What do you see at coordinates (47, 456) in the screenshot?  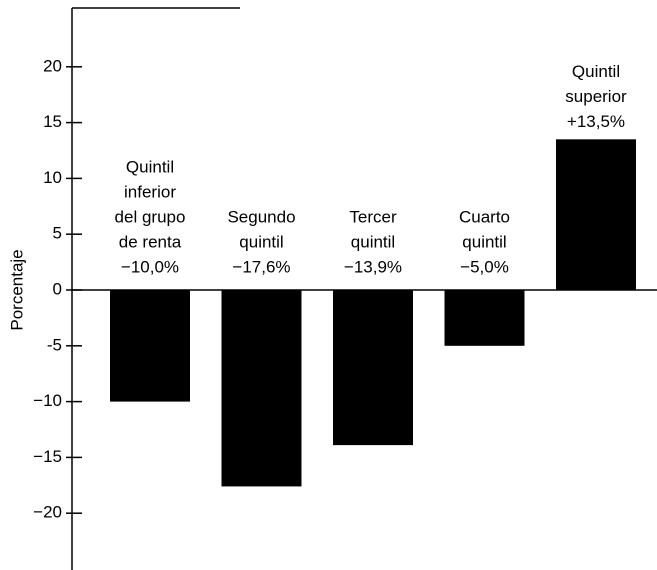 I see `y-tick-label: −15` at bounding box center [47, 456].